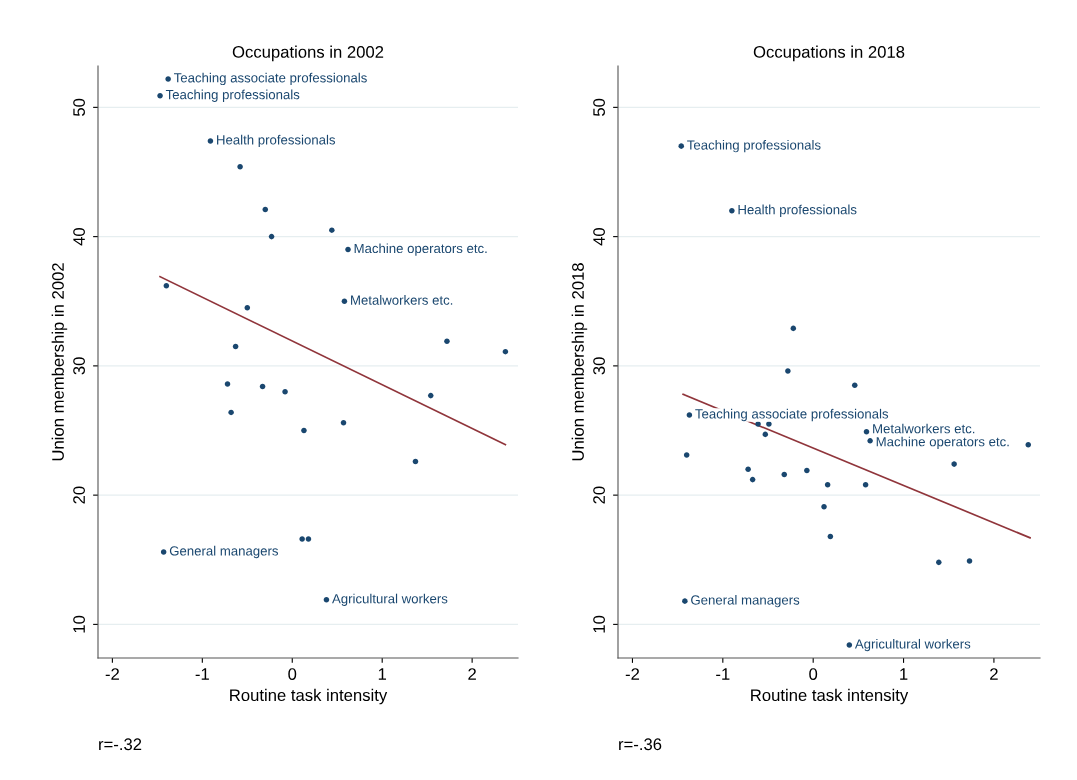 This screenshot has height=780, width=1077. Describe the element at coordinates (59, 362) in the screenshot. I see `y-axis-title: Union membership in 2002` at that location.